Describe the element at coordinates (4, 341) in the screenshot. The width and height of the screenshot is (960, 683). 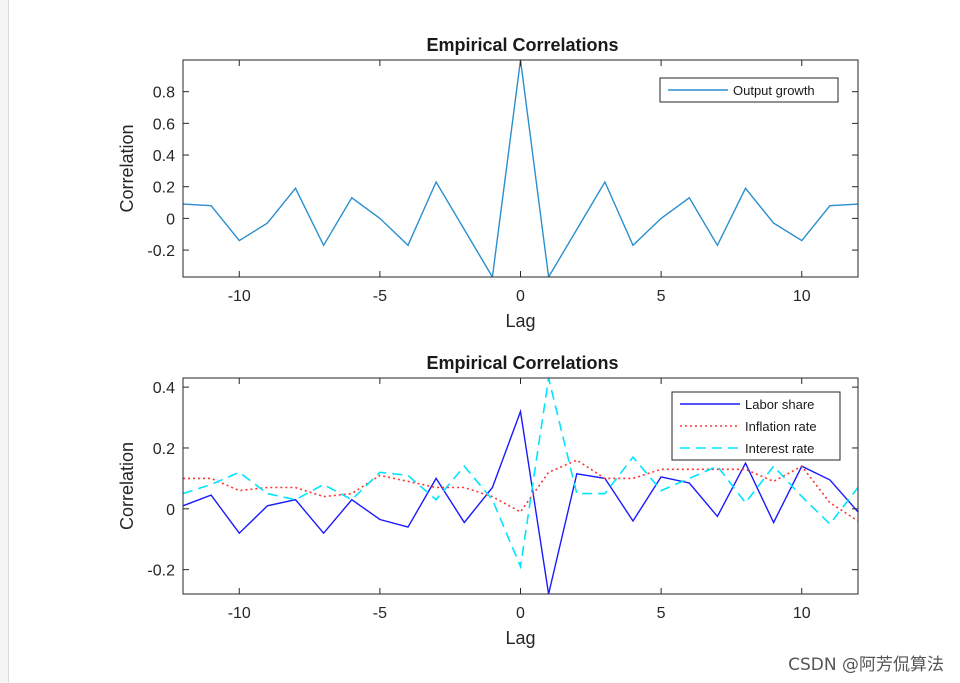
I see `page-left-border` at that location.